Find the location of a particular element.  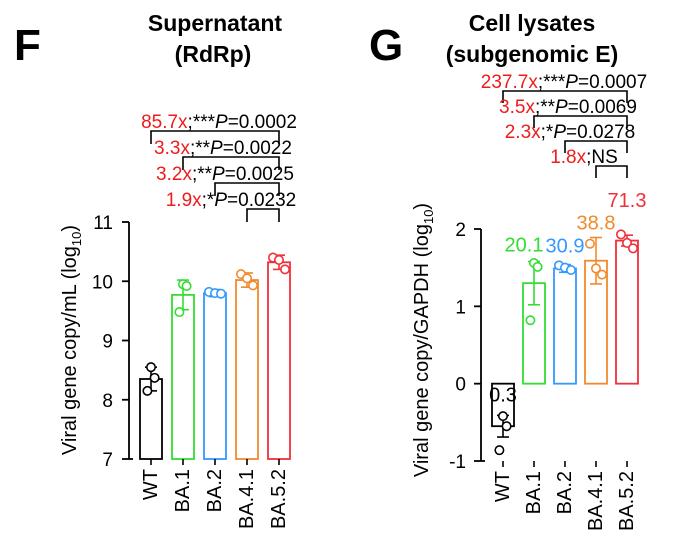

x-tick-label-f-0: WT is located at coordinates (151, 484).